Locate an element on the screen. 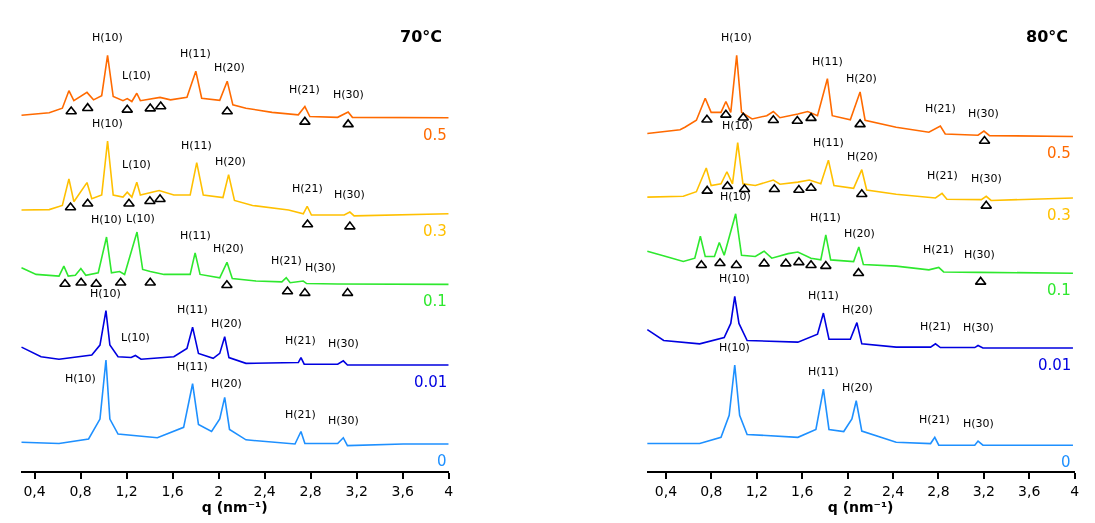  x-tick-label: 0,4 is located at coordinates (666, 490).